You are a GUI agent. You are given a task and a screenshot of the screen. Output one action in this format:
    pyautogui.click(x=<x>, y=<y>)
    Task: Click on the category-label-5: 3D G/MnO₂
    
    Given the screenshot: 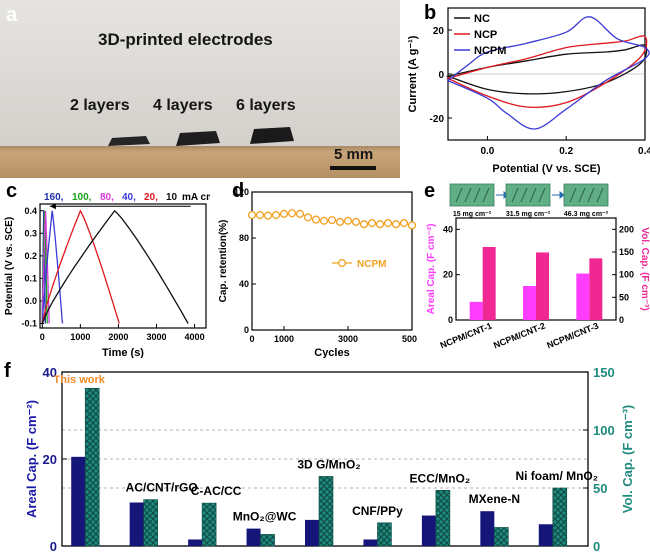 What is the action you would take?
    pyautogui.click(x=328, y=464)
    